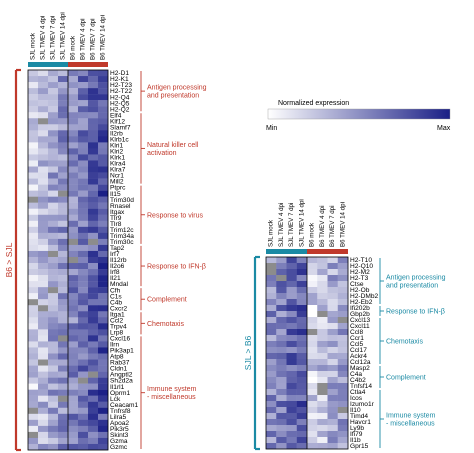  I want to click on category-label: Response to virus, so click(175, 215).